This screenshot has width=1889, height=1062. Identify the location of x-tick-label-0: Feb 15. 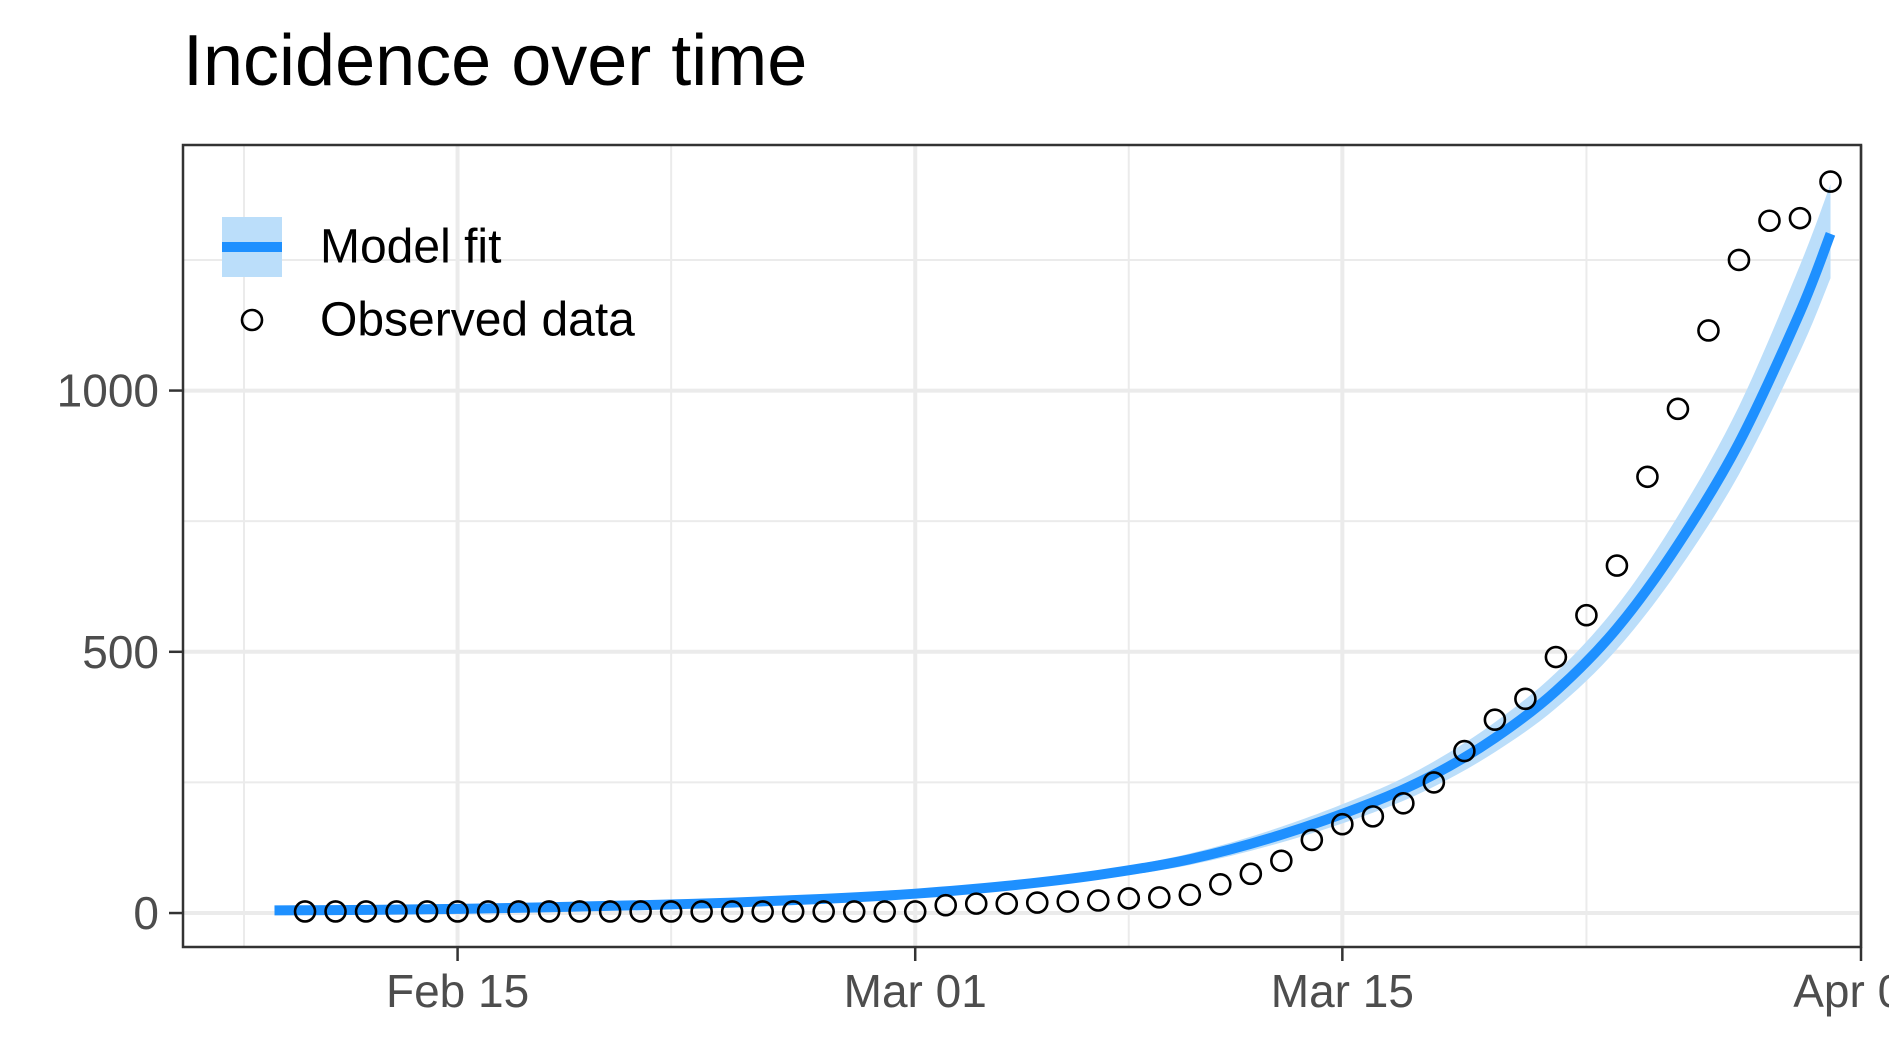
(457, 991).